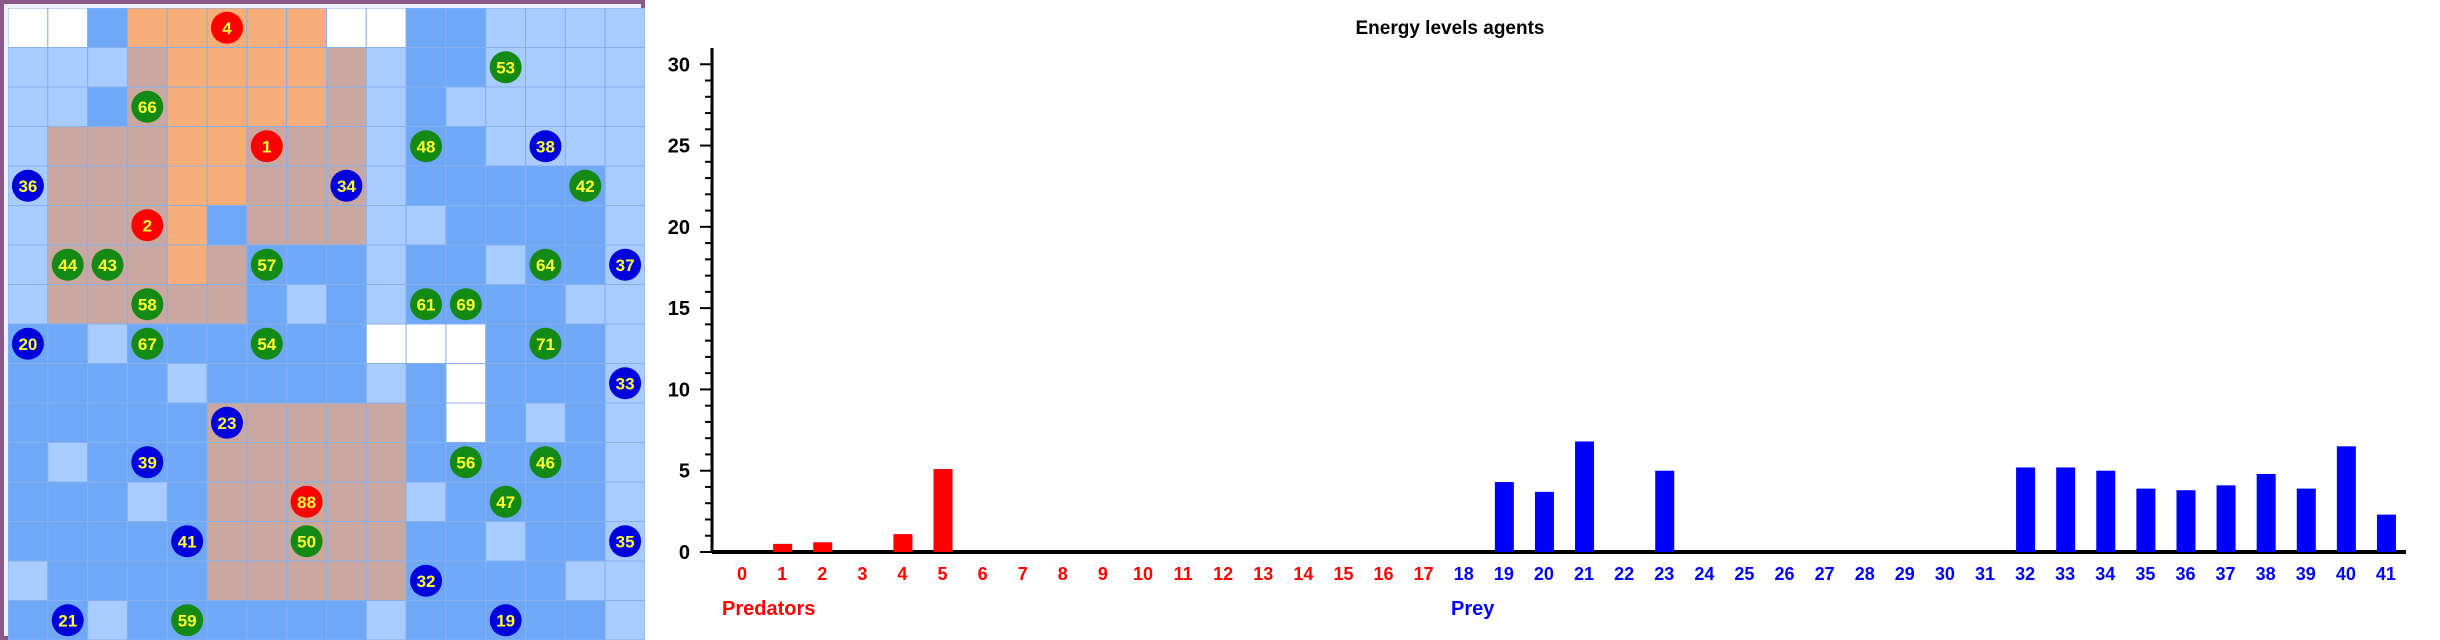 This screenshot has width=2440, height=640. What do you see at coordinates (684, 472) in the screenshot?
I see `y-tick-label: 5` at bounding box center [684, 472].